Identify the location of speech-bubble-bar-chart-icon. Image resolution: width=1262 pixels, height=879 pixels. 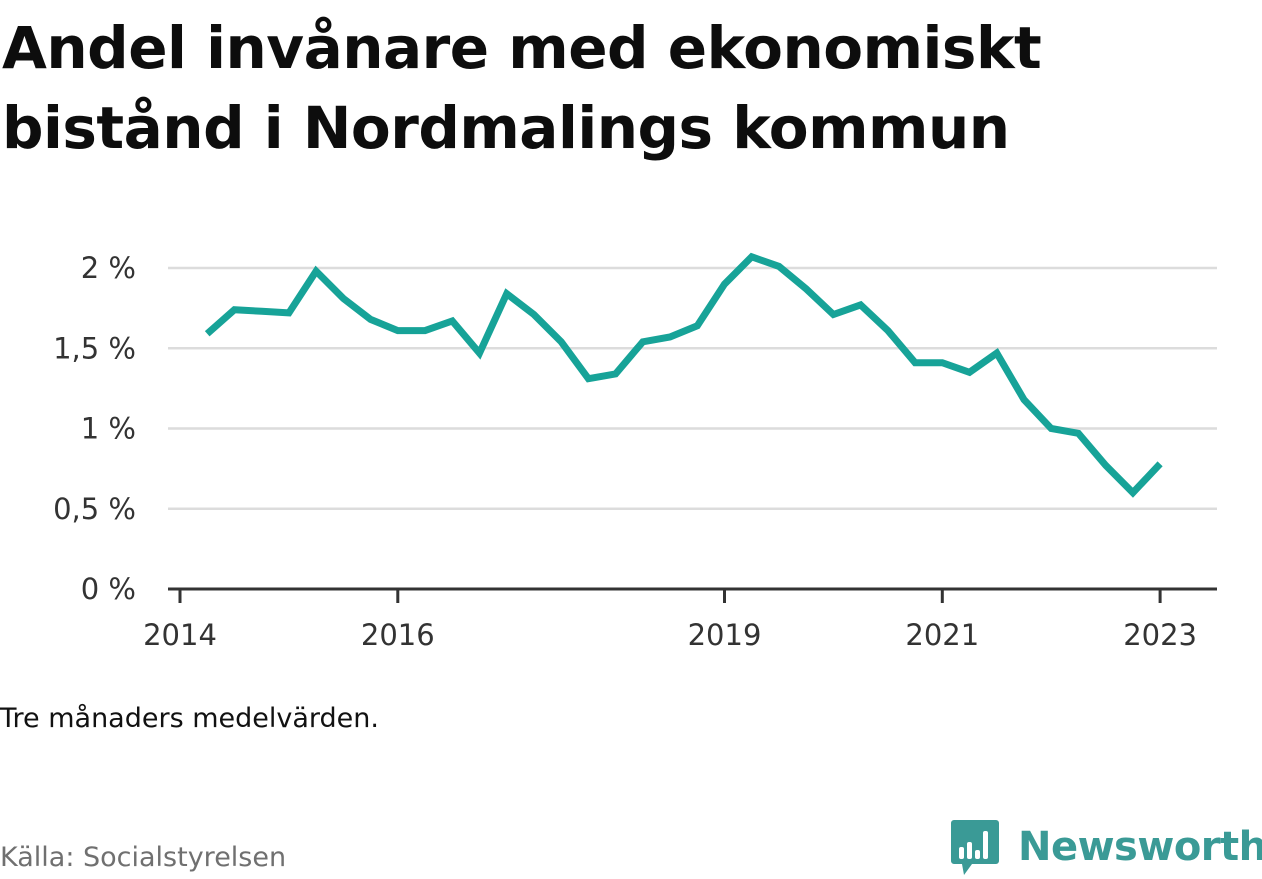
(975, 847).